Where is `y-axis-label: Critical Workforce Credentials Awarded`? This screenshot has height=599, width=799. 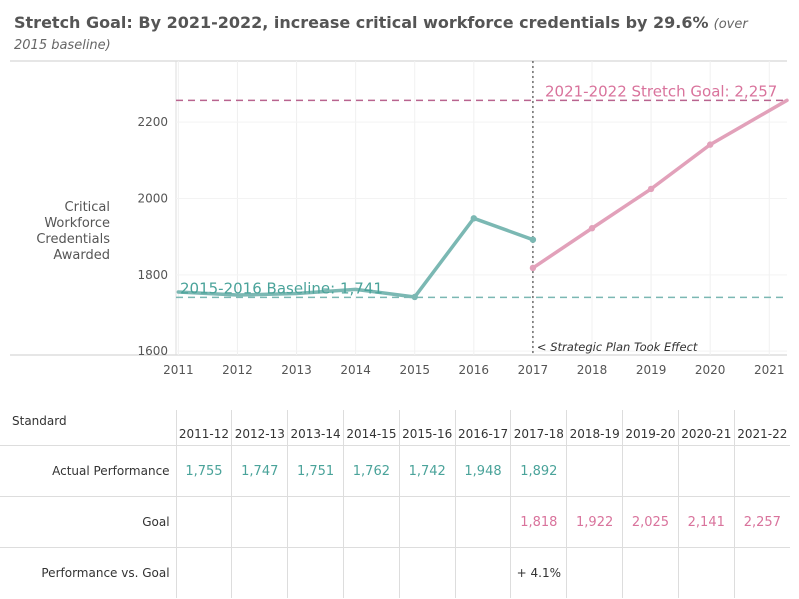
y-axis-label: Critical Workforce Credentials Awarded is located at coordinates (73, 231).